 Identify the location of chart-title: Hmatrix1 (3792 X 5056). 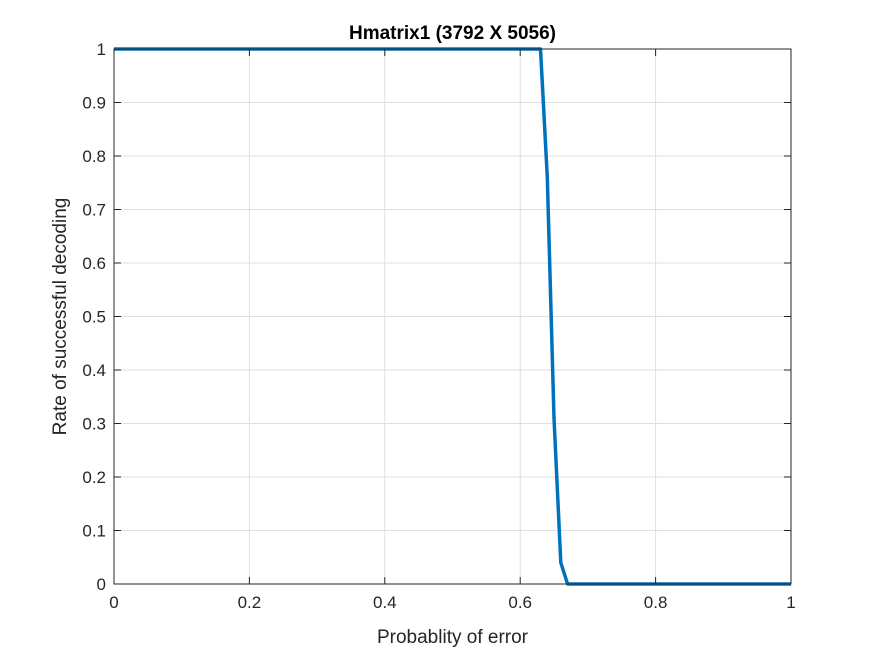
(452, 33).